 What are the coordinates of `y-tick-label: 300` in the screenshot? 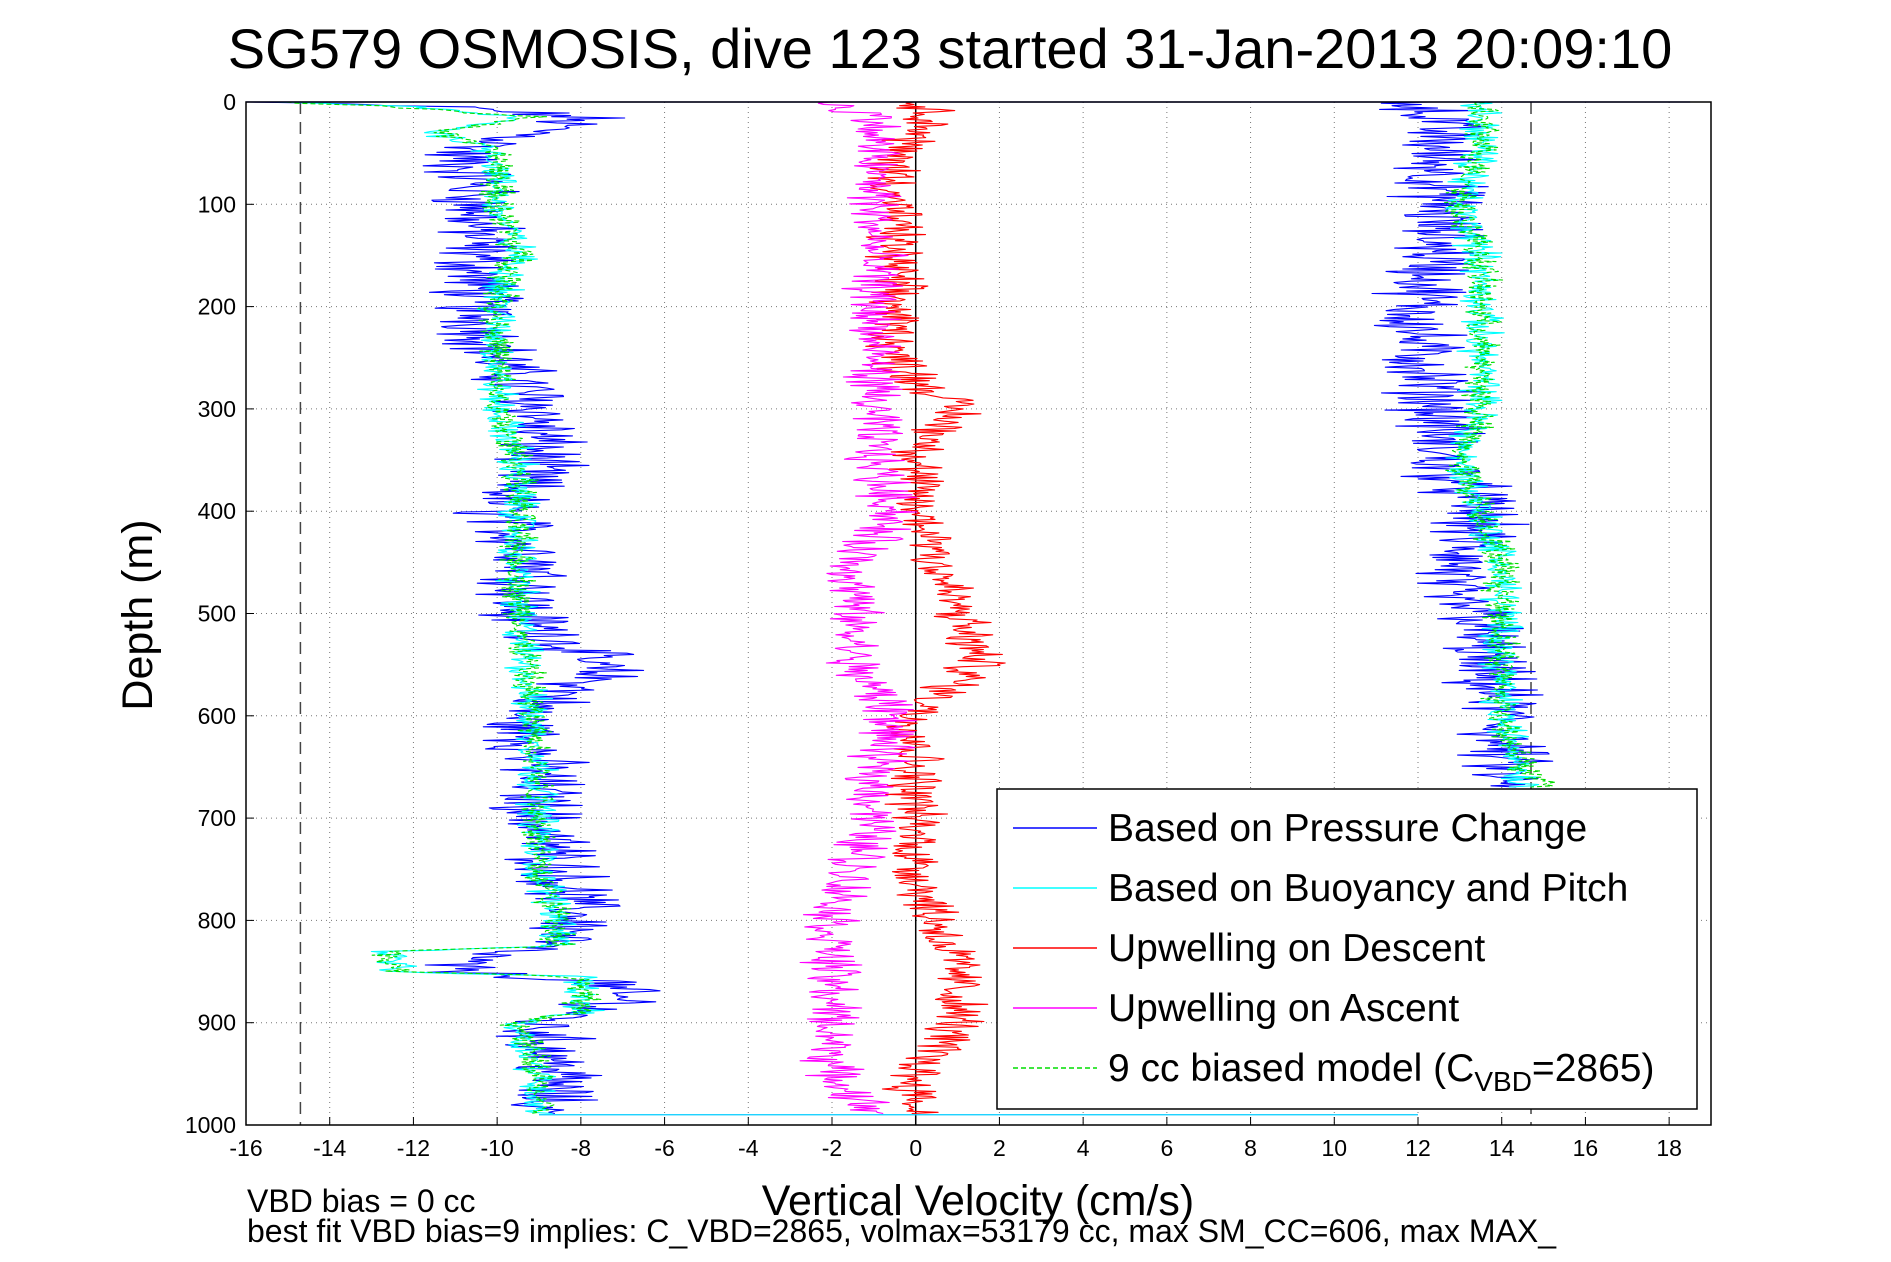 It's located at (217, 409).